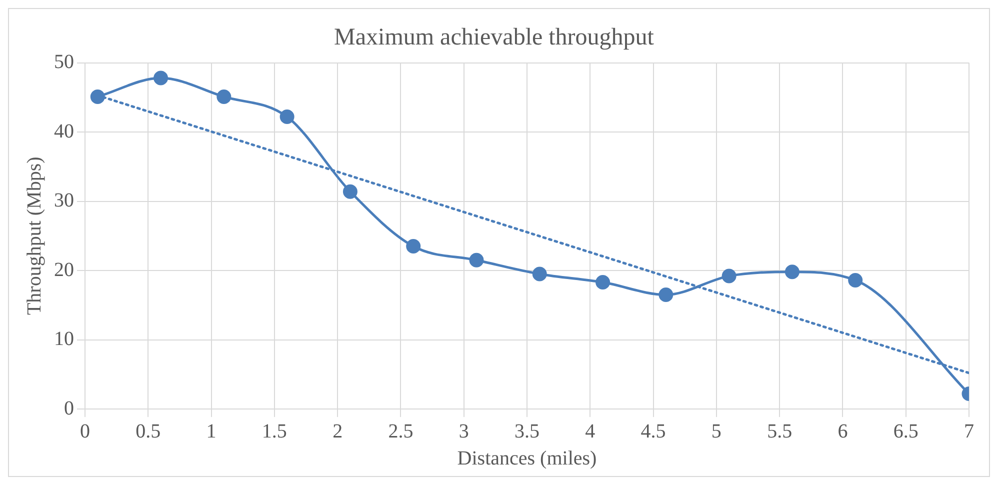 This screenshot has height=485, width=998. What do you see at coordinates (843, 431) in the screenshot?
I see `x-tick-label: 6` at bounding box center [843, 431].